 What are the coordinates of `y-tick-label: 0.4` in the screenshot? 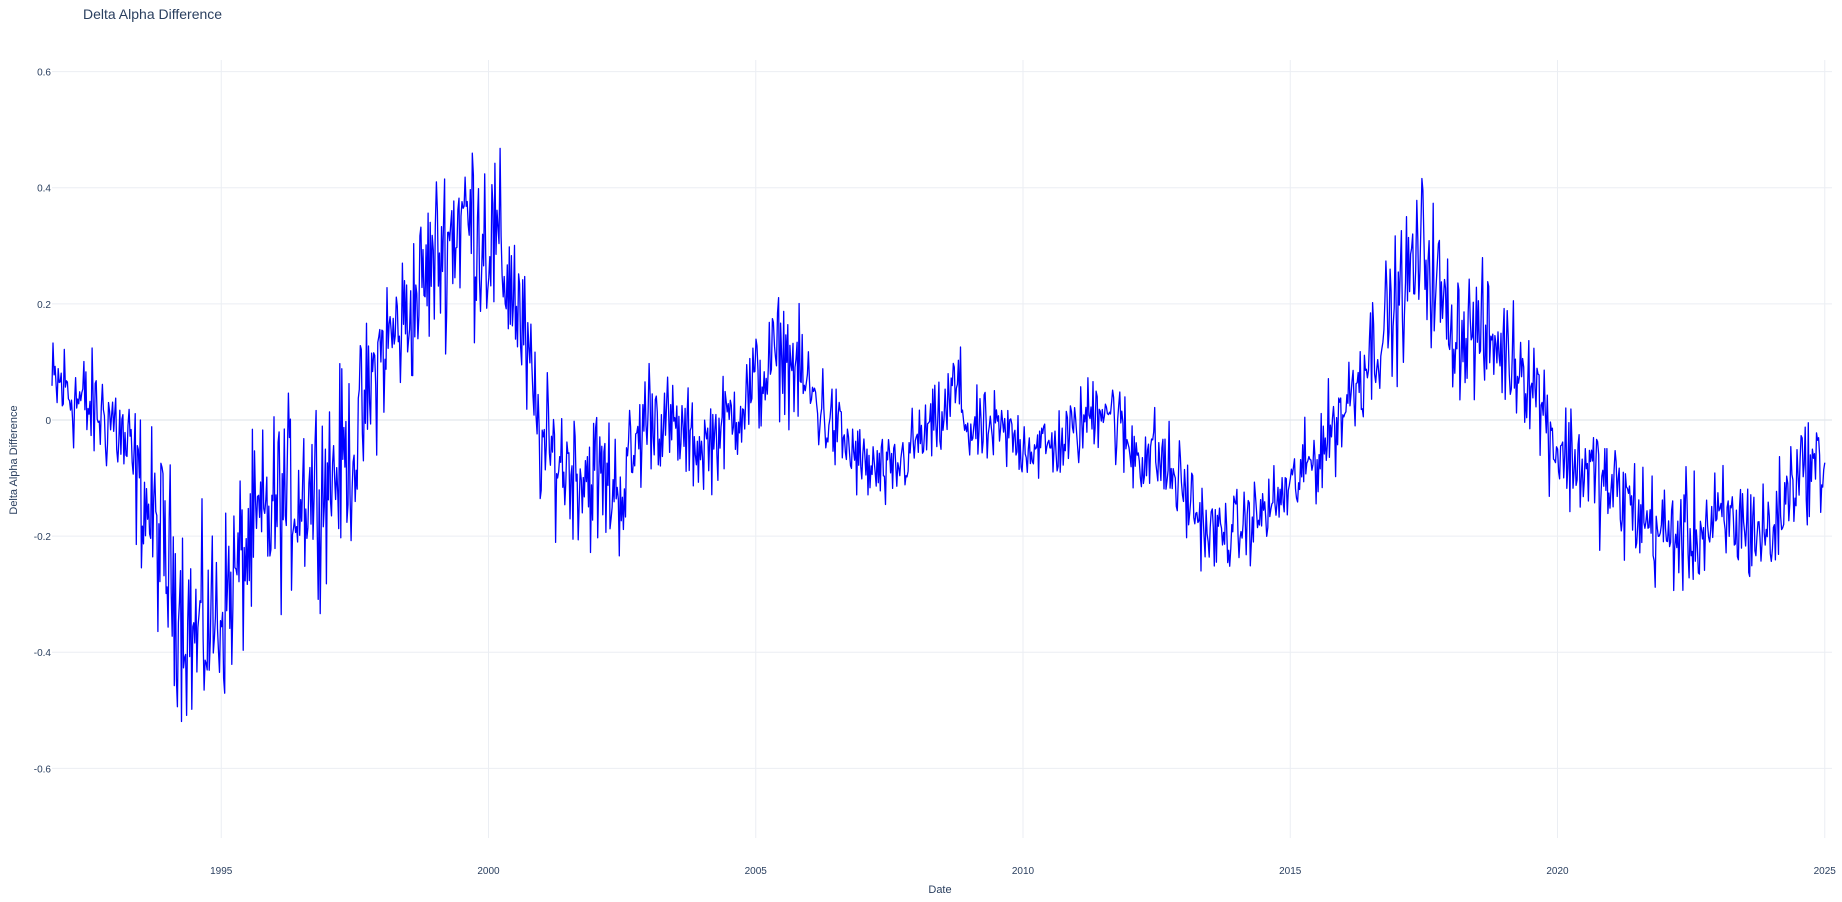 It's located at (44, 189).